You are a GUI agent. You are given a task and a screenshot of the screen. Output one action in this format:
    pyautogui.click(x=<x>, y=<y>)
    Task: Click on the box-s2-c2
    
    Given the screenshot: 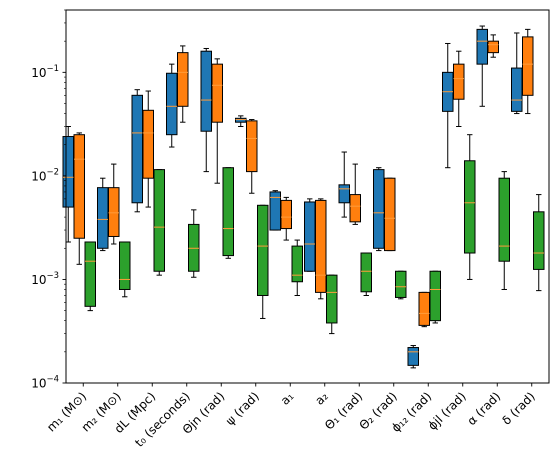 What is the action you would take?
    pyautogui.click(x=148, y=149)
    